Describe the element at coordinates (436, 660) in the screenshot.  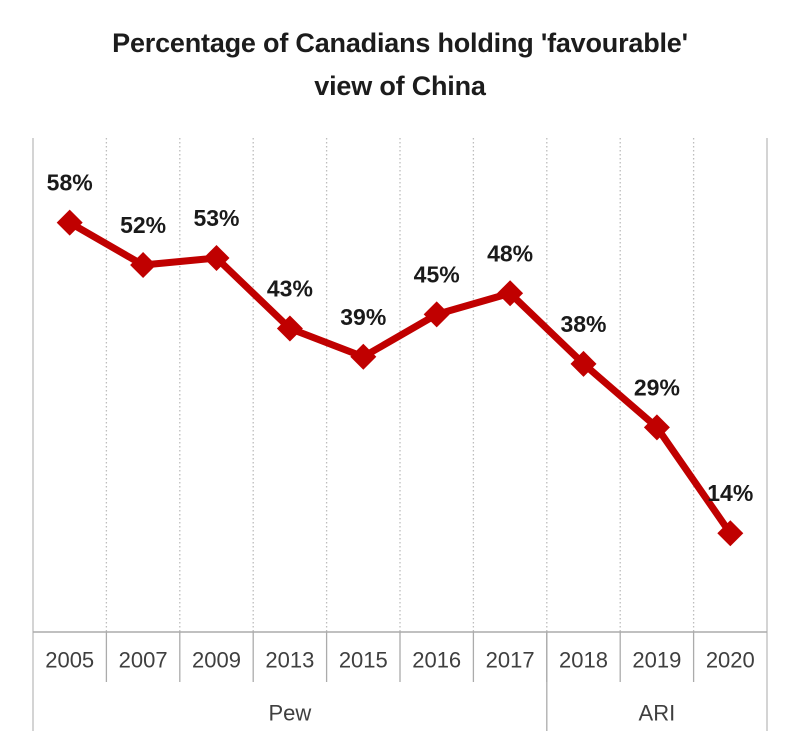
I see `x-tick-label: 2016` at that location.